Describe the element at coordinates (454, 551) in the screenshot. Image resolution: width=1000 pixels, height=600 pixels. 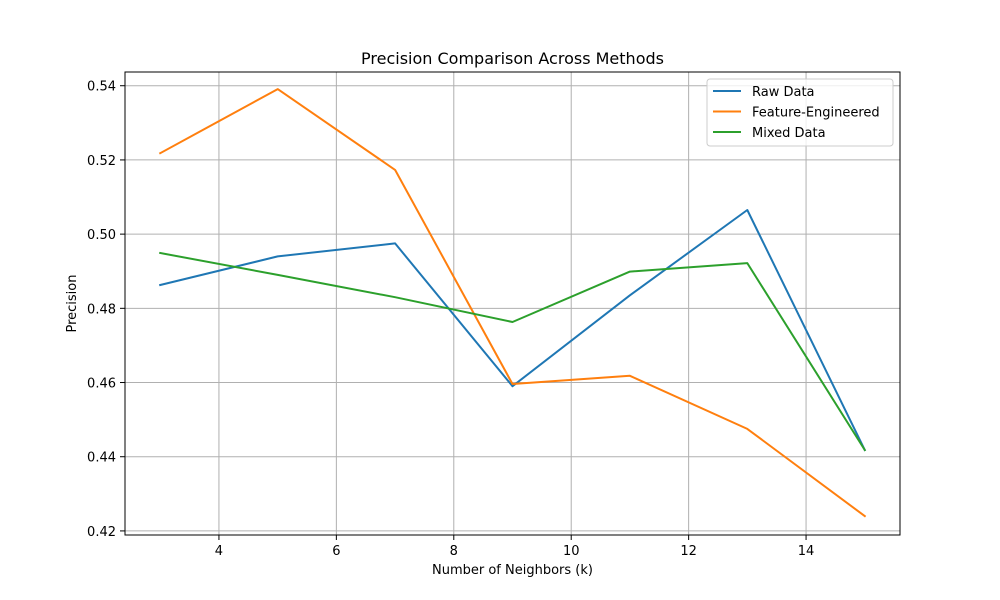
I see `x-tick-label: 8` at that location.